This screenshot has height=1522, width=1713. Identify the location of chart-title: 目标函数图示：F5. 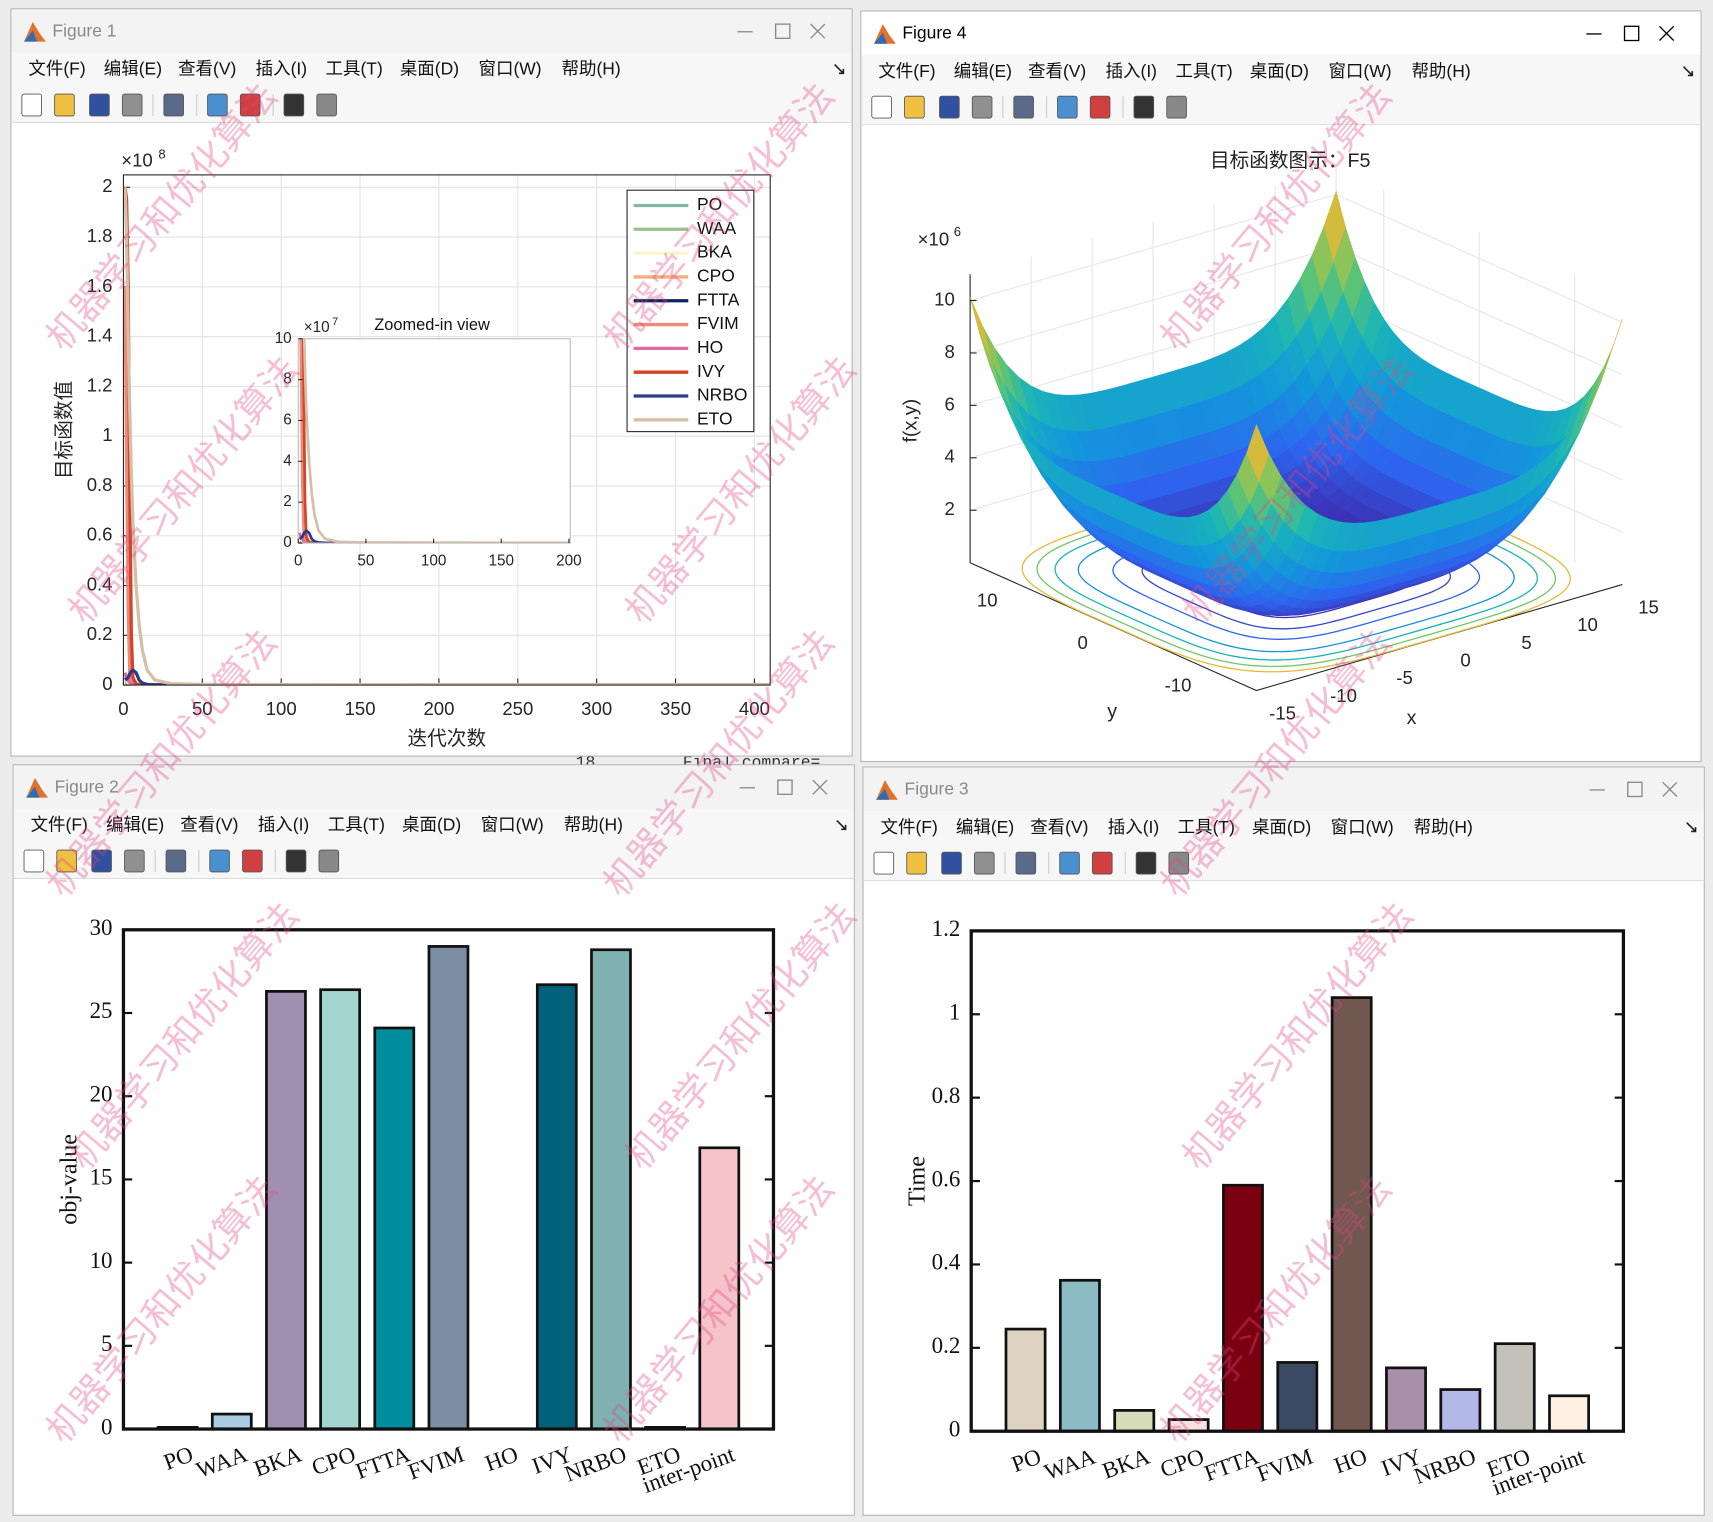
(1290, 161).